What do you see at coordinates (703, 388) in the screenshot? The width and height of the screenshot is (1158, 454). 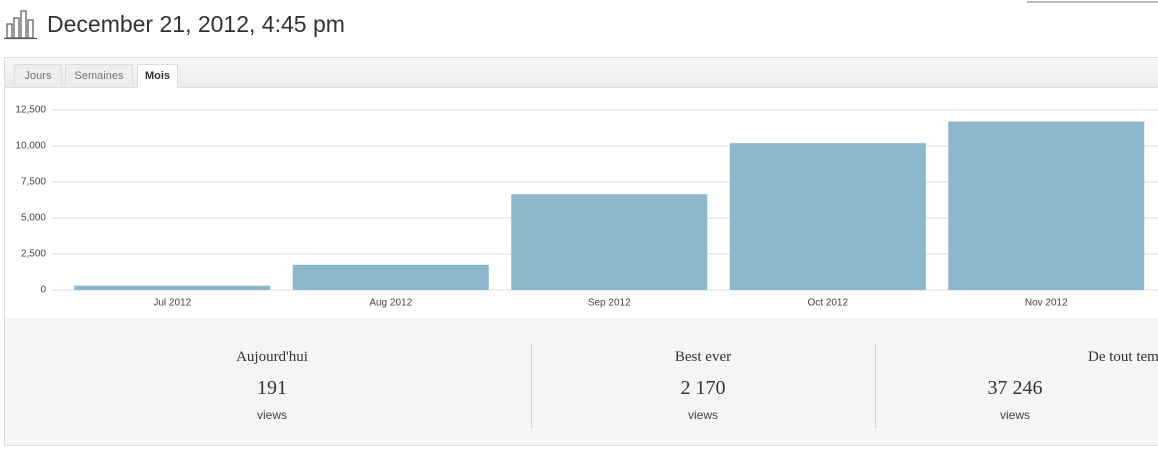 I see `stat-value: 2 170` at bounding box center [703, 388].